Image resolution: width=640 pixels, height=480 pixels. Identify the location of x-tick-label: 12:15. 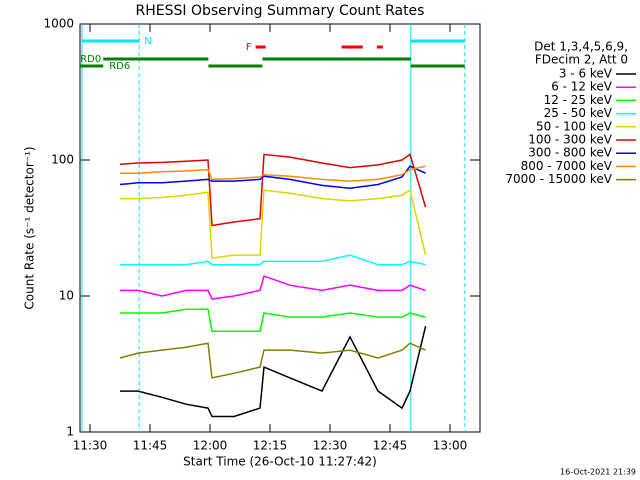
(270, 446).